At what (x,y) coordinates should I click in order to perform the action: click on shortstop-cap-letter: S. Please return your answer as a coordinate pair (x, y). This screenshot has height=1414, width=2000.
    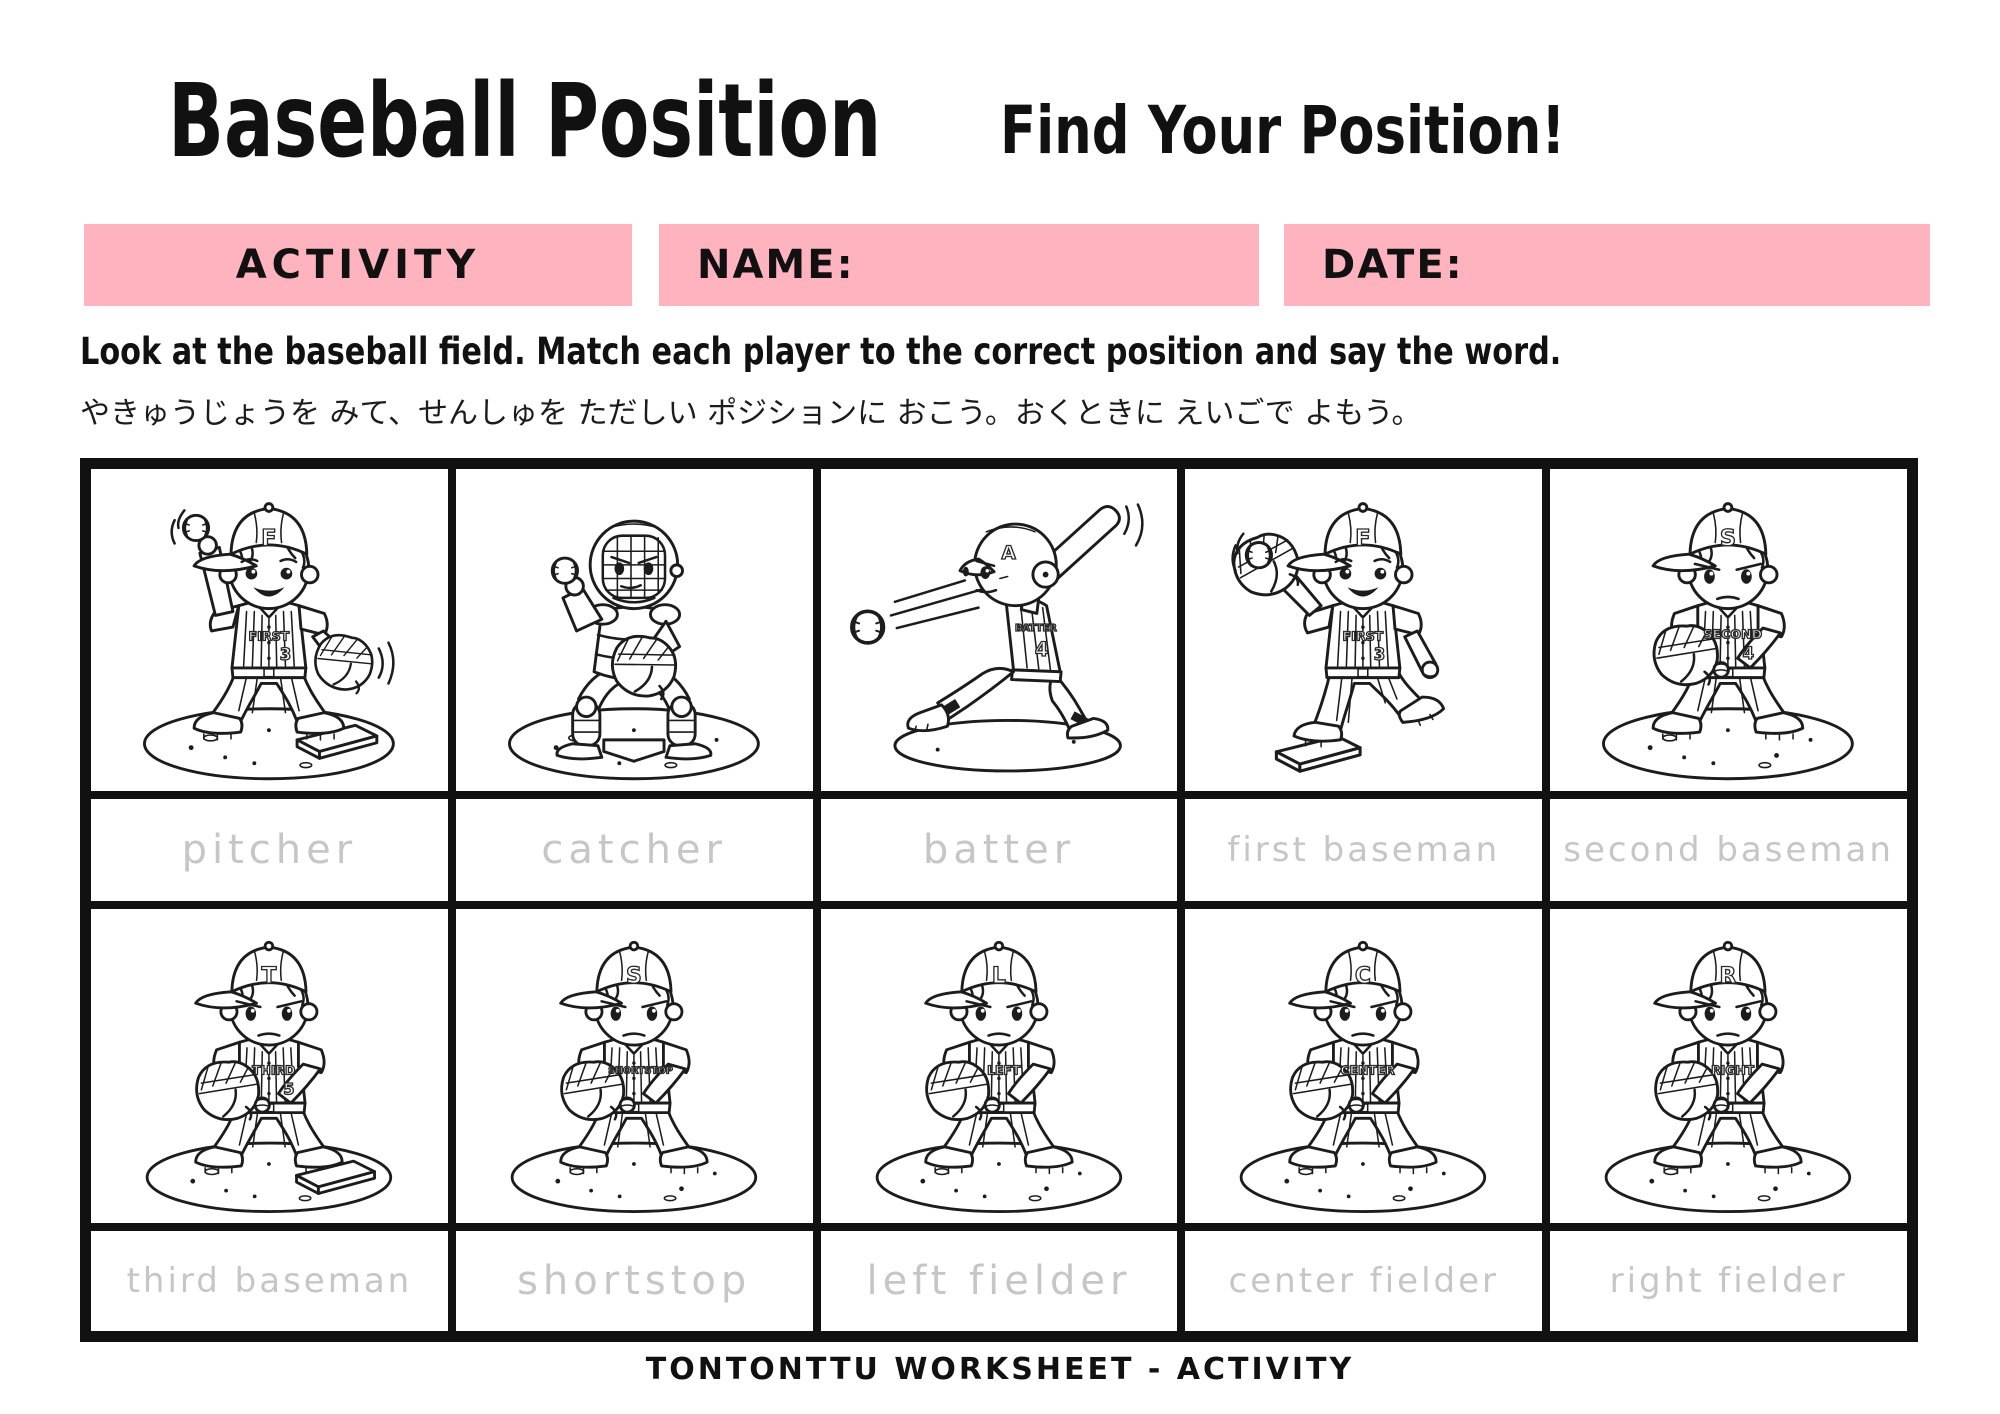
    Looking at the image, I should click on (634, 976).